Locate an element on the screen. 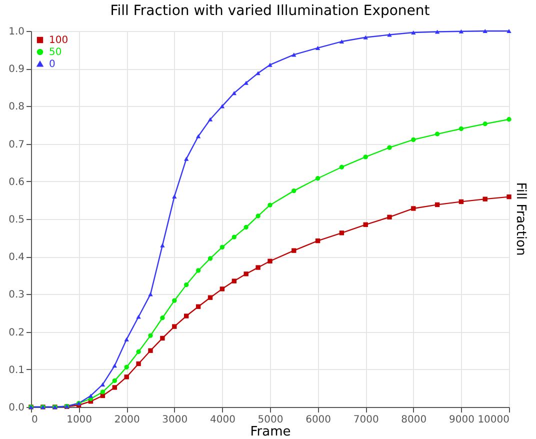 The height and width of the screenshot is (439, 536). legend-label: 100 is located at coordinates (58, 40).